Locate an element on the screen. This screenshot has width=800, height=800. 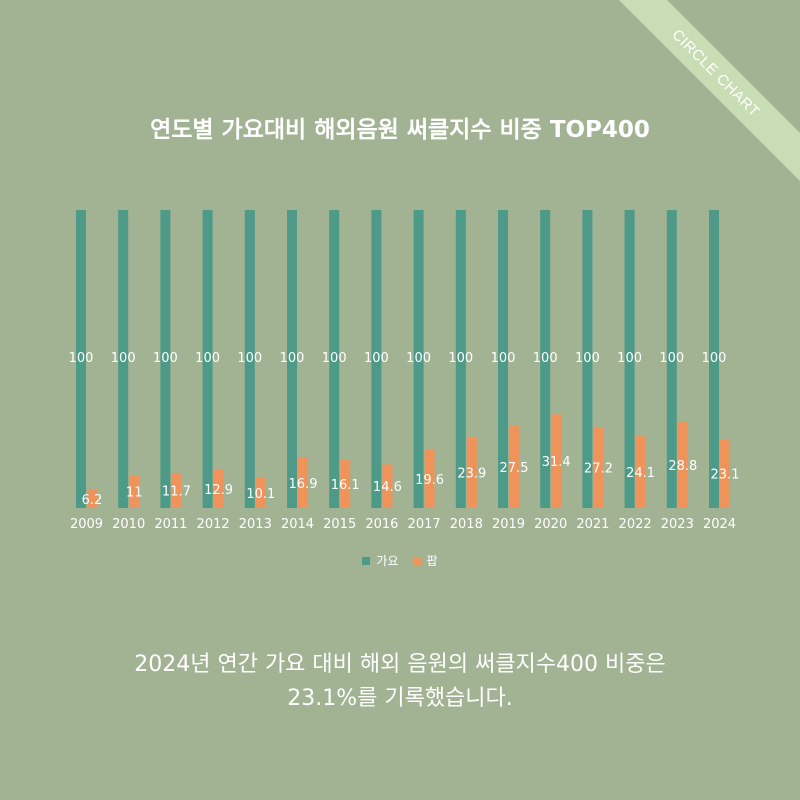
x-tick-label: 2018 is located at coordinates (466, 524).